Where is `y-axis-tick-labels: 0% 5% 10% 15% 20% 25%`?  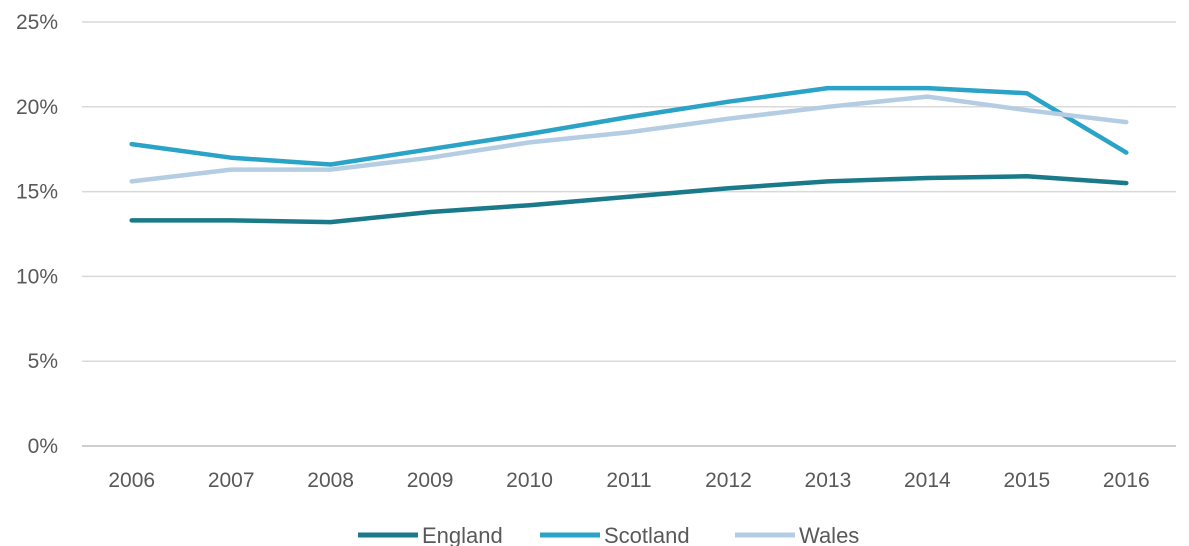
y-axis-tick-labels: 0% 5% 10% 15% 20% 25% is located at coordinates (37, 234).